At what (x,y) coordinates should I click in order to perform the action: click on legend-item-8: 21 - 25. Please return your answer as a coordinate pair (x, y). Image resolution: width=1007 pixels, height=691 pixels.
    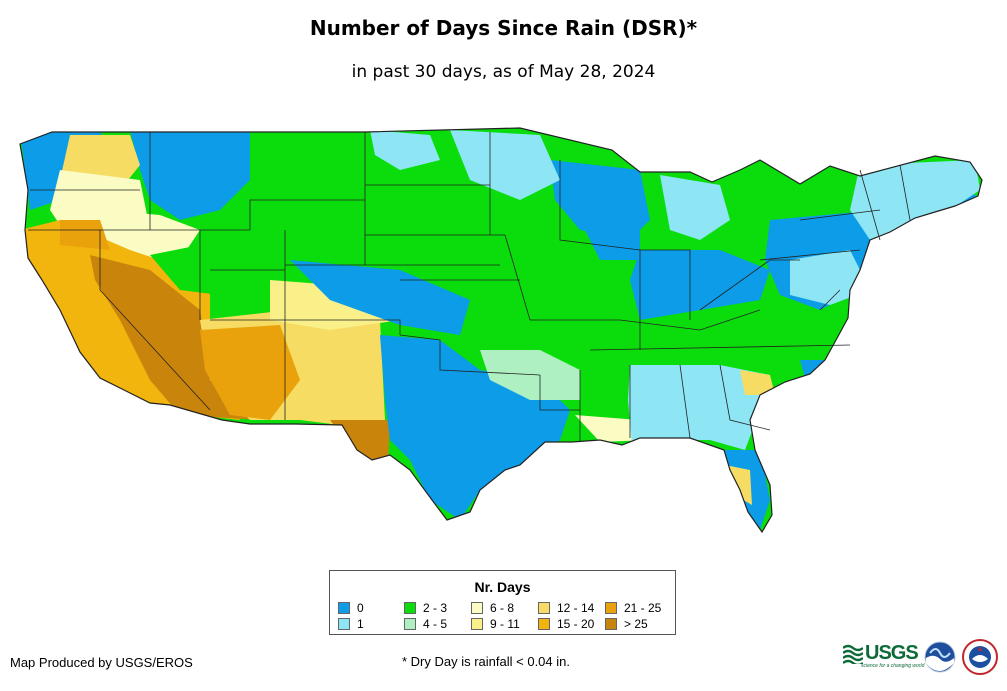
    Looking at the image, I should click on (633, 608).